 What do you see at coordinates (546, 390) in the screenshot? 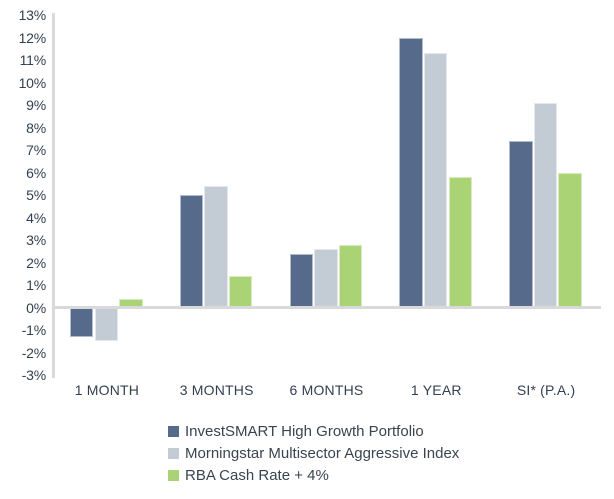
I see `x-axis-category-label: SI* (P.A.)` at bounding box center [546, 390].